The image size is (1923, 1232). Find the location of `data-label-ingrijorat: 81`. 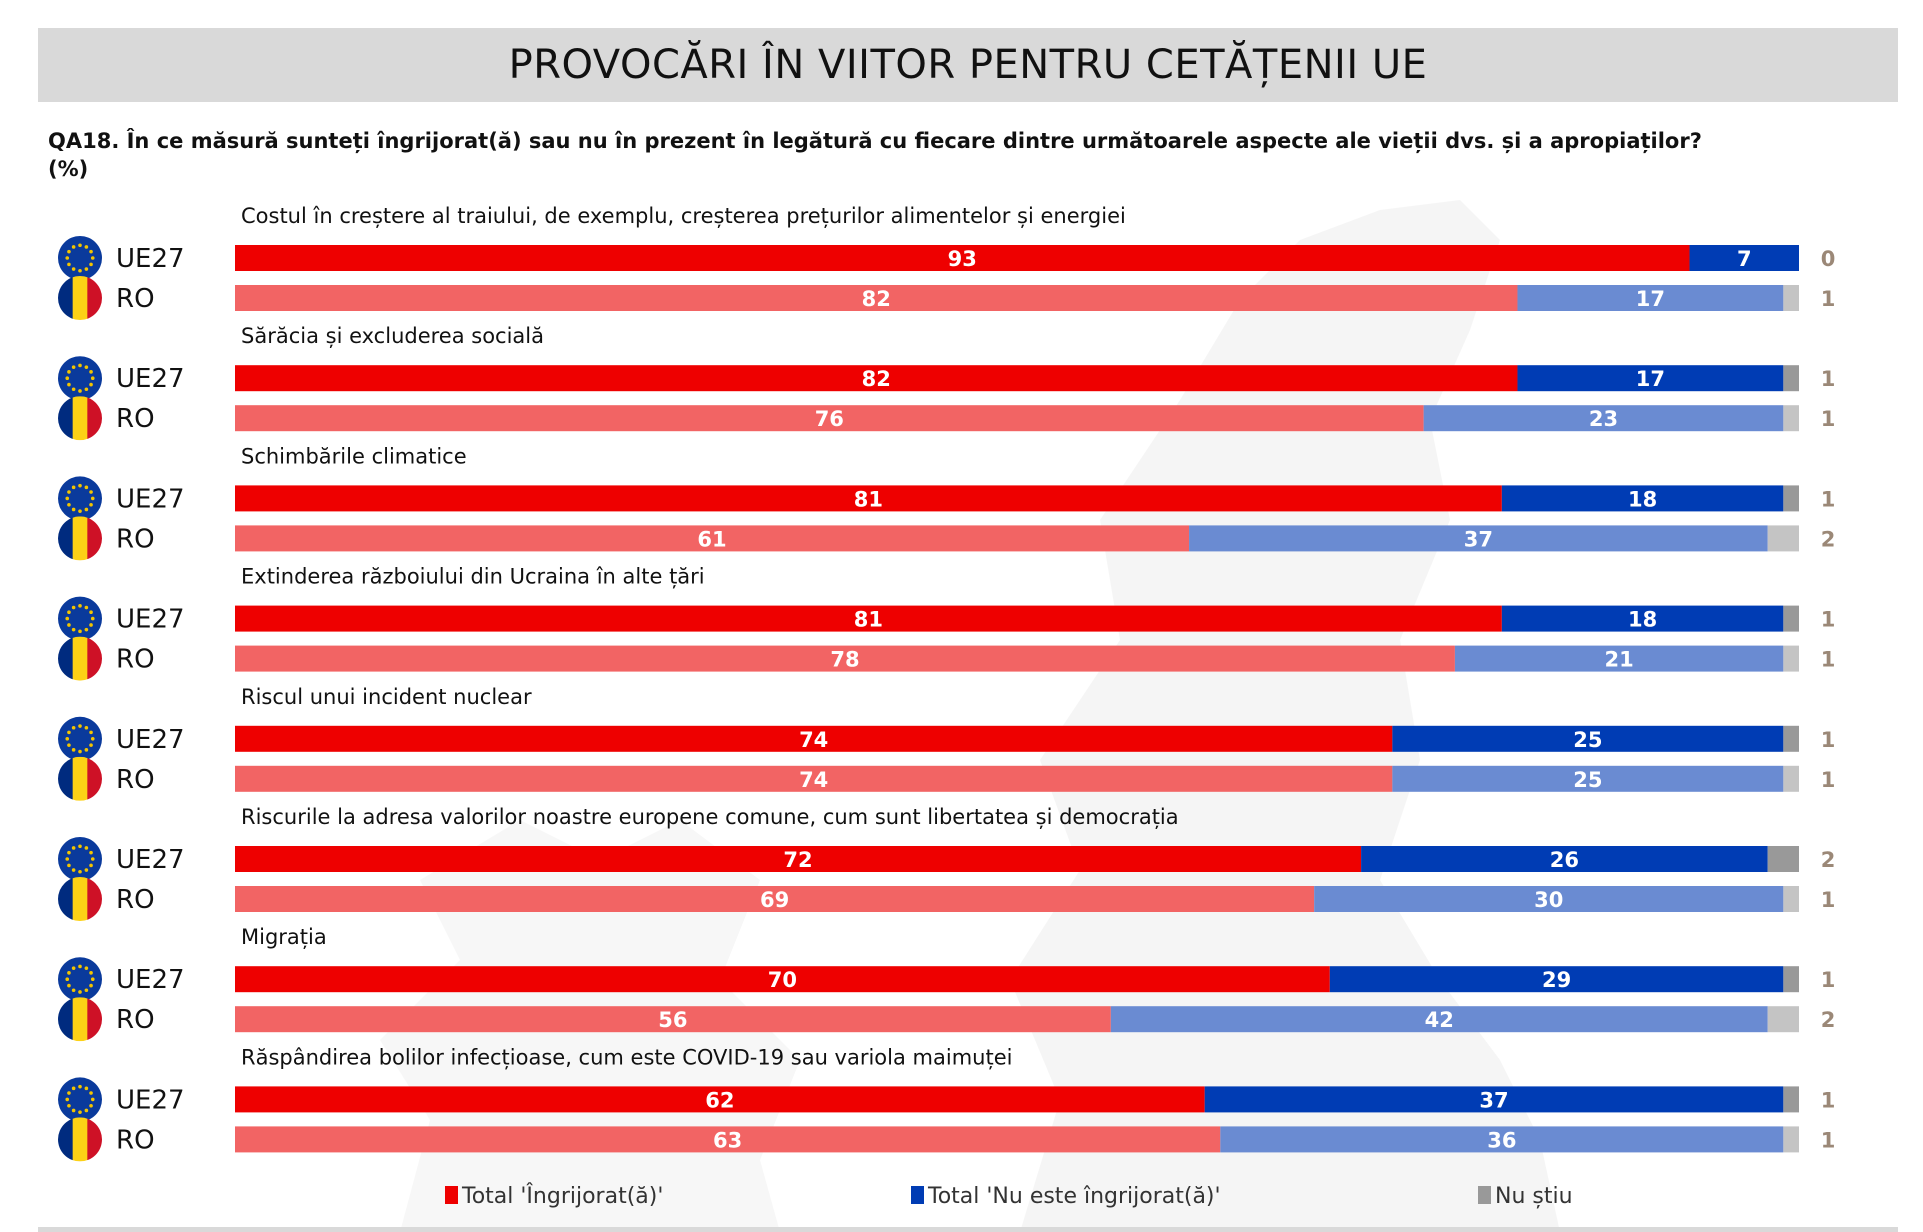

data-label-ingrijorat: 81 is located at coordinates (868, 620).